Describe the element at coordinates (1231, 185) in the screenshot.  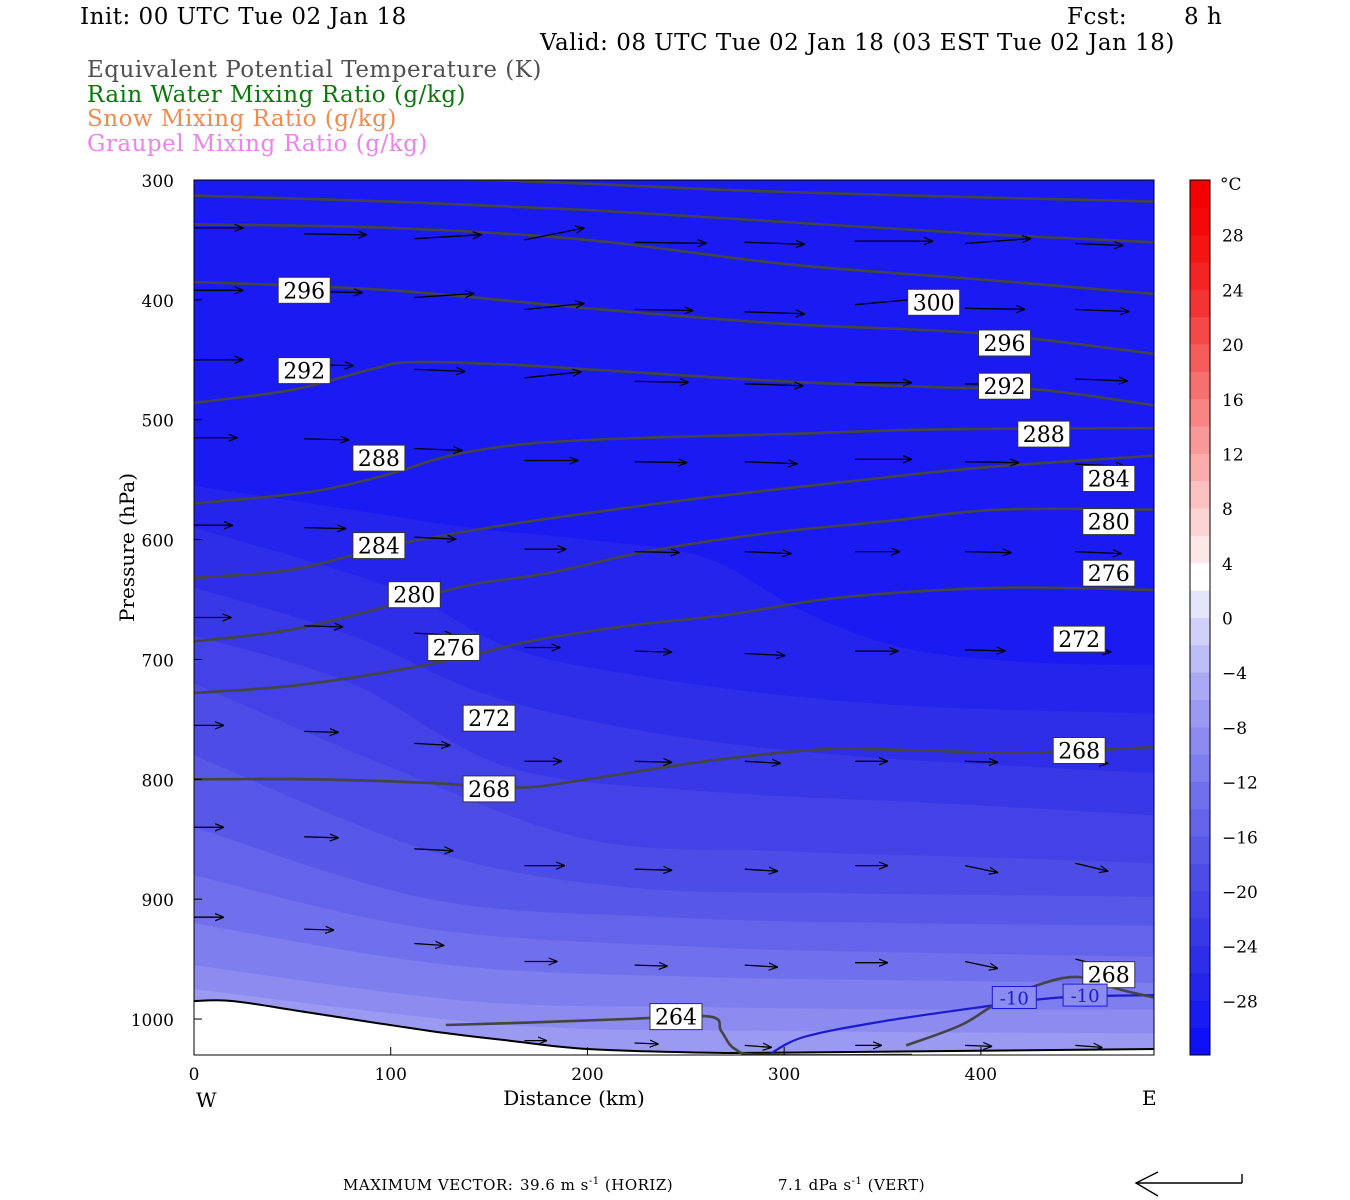
I see `colorbar-unit: °C` at that location.